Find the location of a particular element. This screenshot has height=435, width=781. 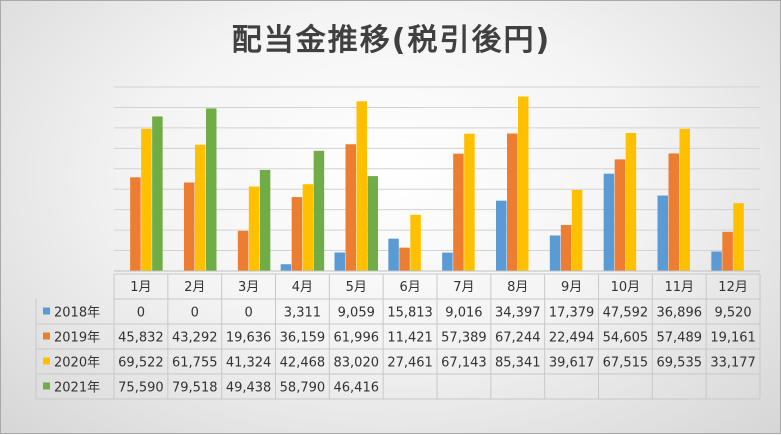

tick-label: 2月 is located at coordinates (194, 287).